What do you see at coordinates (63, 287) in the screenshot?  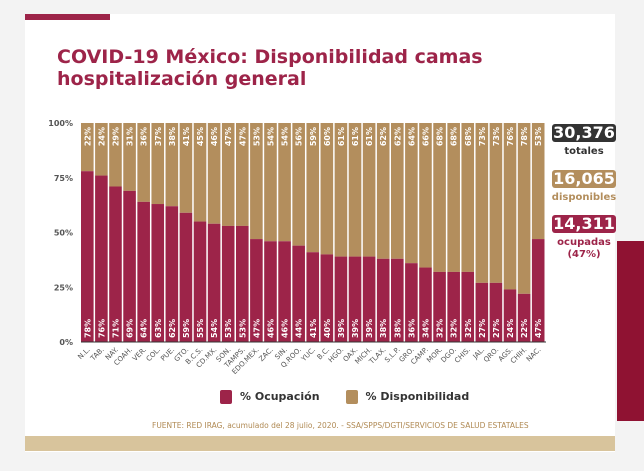 I see `y-tick-label: 25%` at bounding box center [63, 287].